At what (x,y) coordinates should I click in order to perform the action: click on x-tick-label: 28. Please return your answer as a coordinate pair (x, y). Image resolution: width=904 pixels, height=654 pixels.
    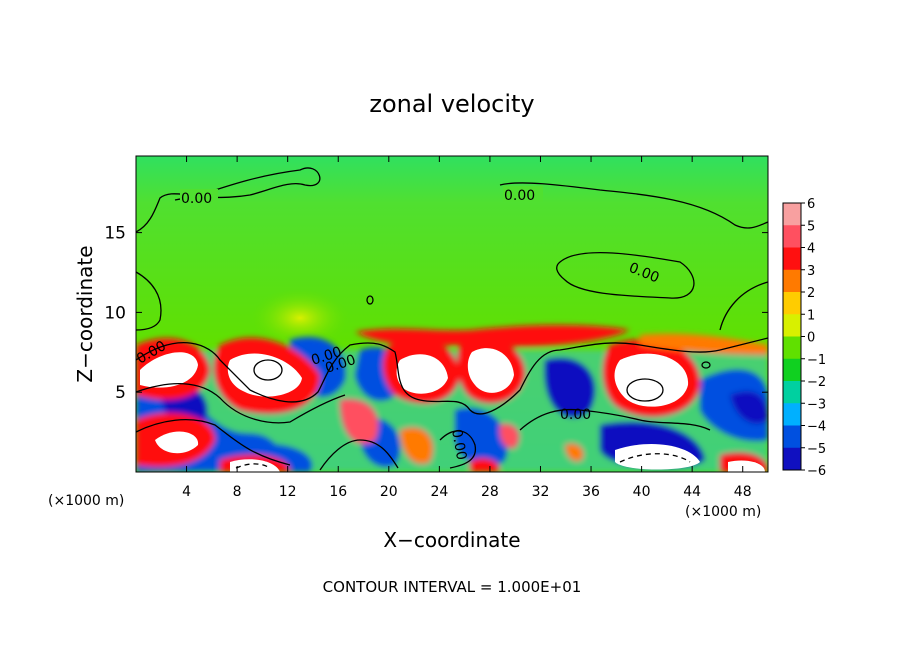
    Looking at the image, I should click on (490, 492).